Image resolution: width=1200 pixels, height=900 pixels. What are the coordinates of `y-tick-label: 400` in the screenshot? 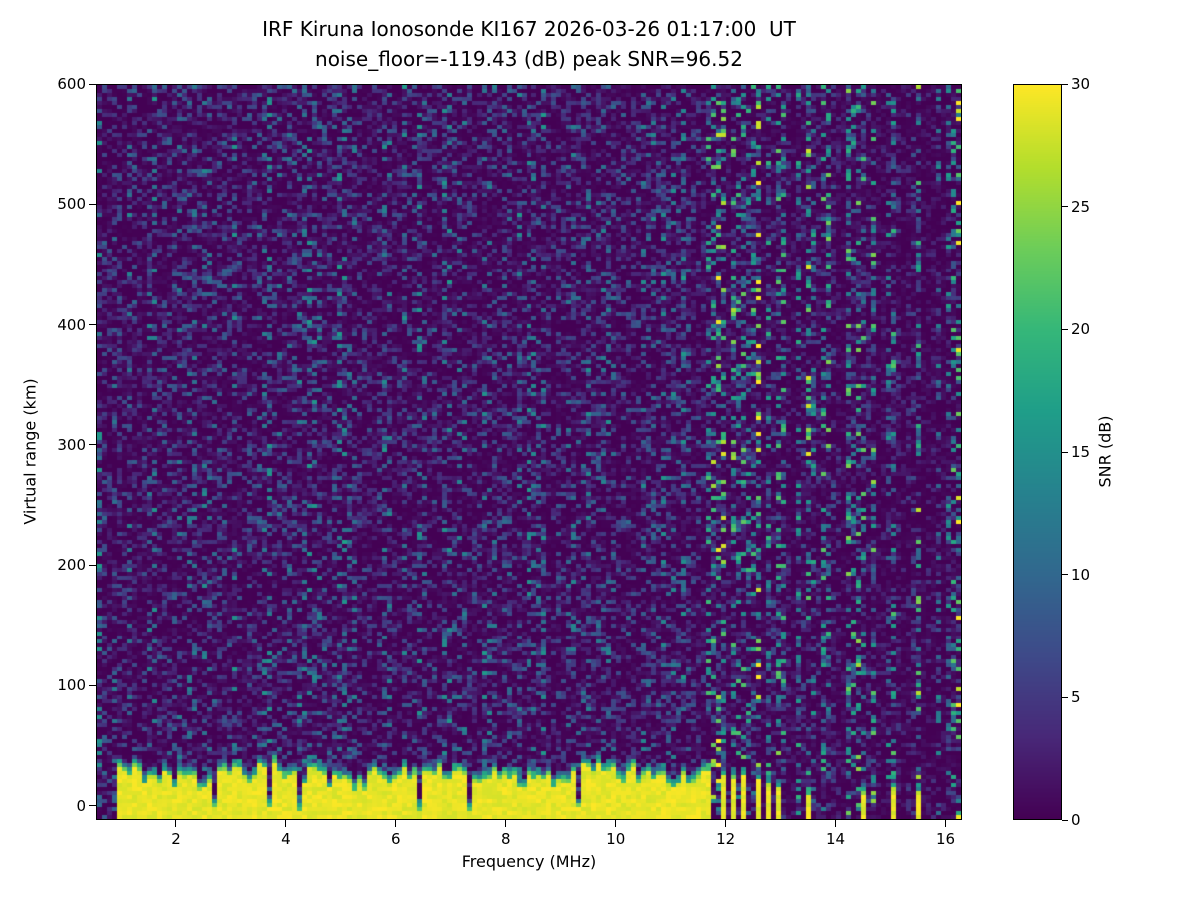 It's located at (71, 324).